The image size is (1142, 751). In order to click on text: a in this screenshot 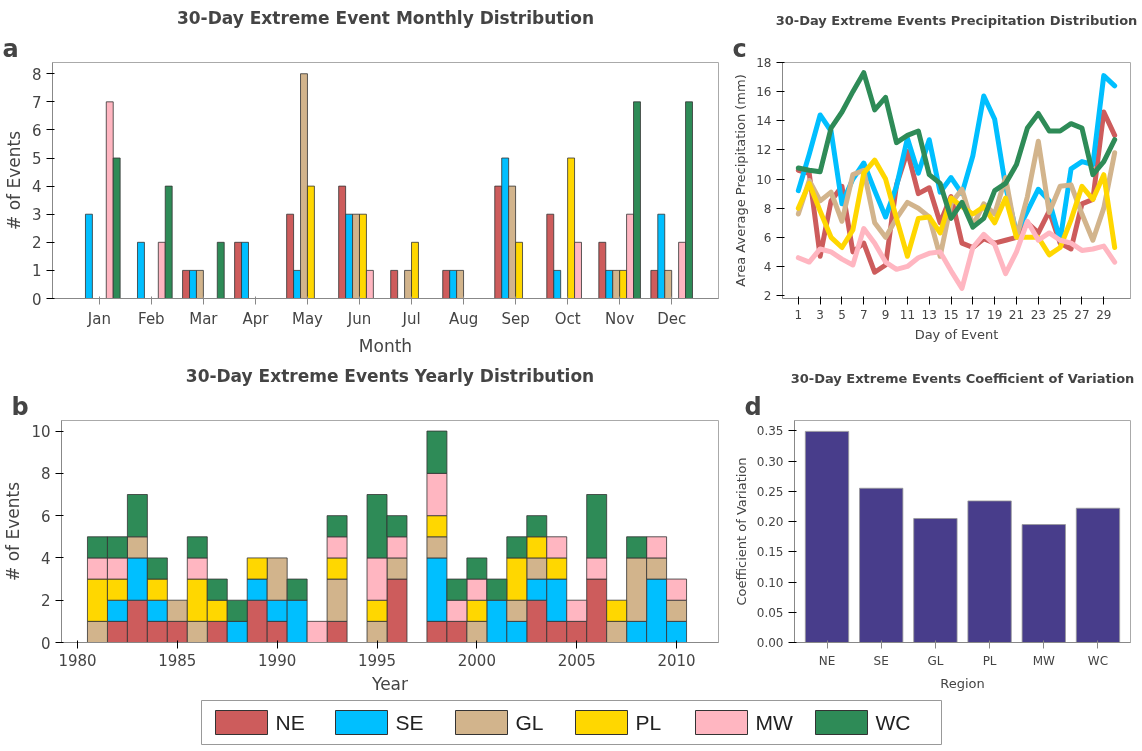, I will do `click(10, 48)`.